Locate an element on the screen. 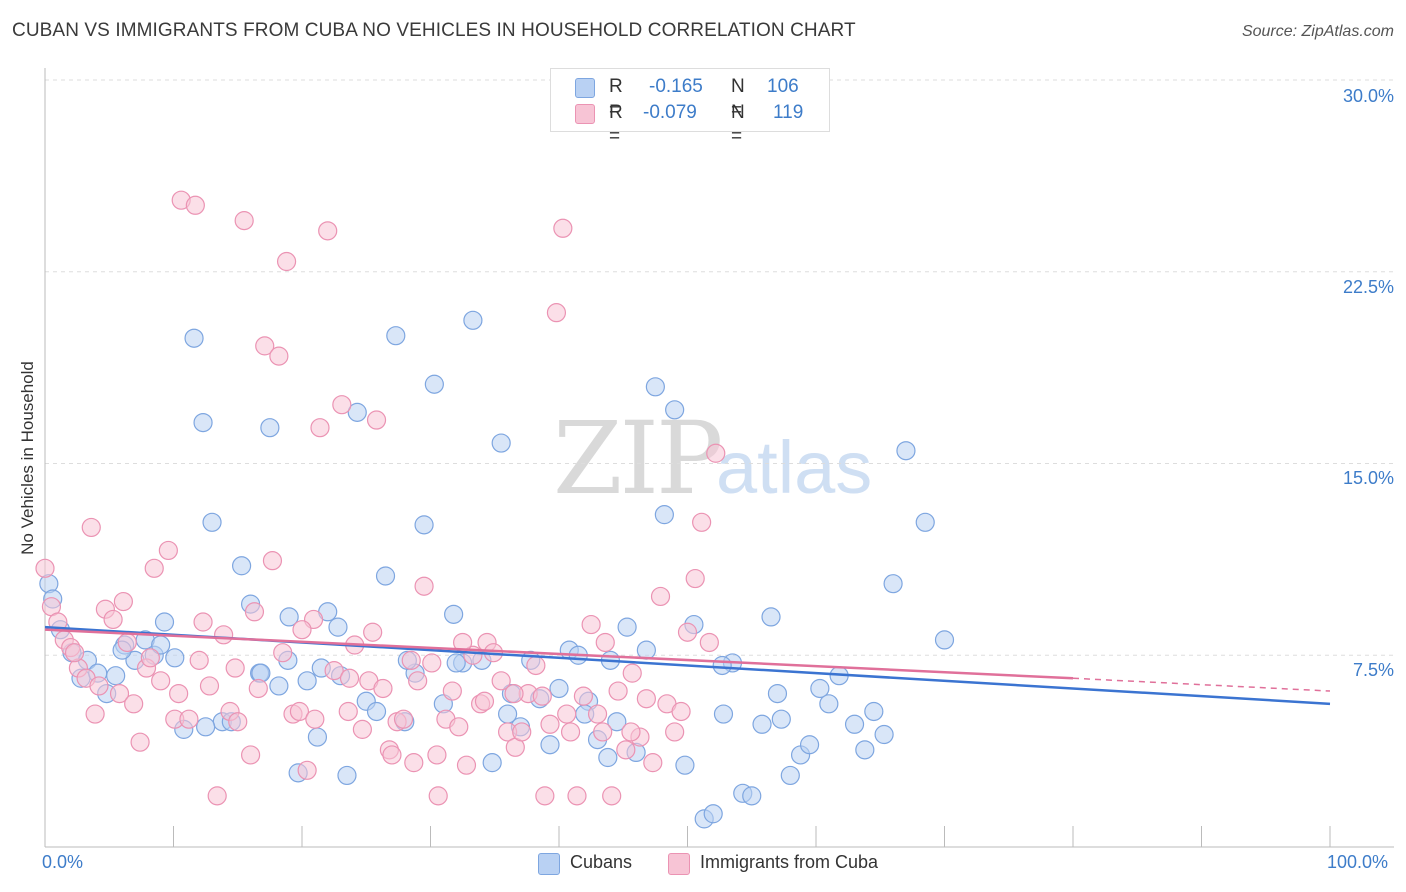 Image resolution: width=1406 pixels, height=892 pixels. bottom-legend-swatch-pink is located at coordinates (679, 864).